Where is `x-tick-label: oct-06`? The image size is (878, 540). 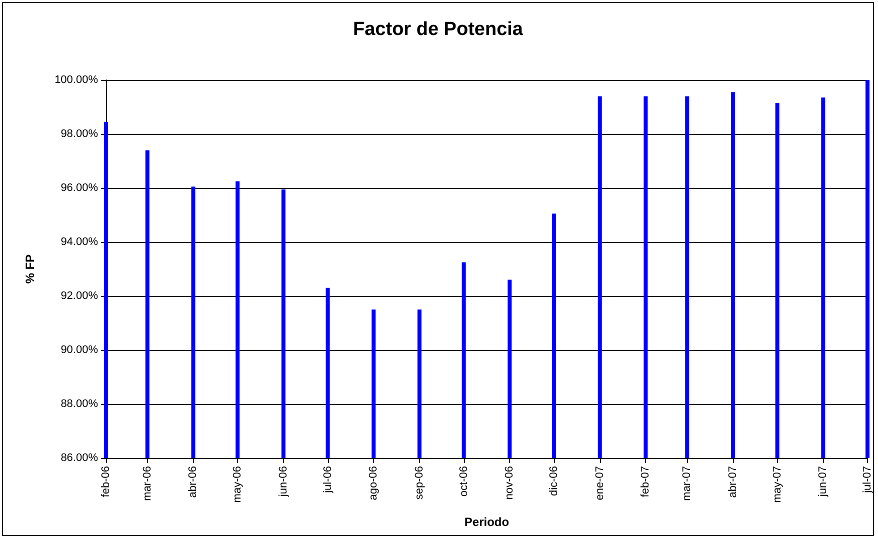 x-tick-label: oct-06 is located at coordinates (464, 481).